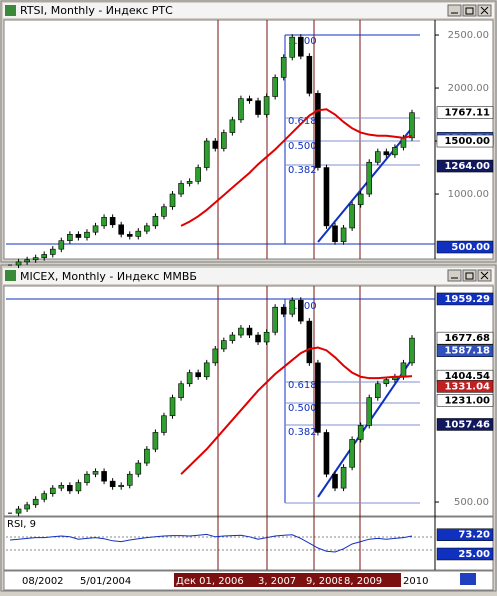  Describe the element at coordinates (468, 579) in the screenshot. I see `axis-button` at that location.